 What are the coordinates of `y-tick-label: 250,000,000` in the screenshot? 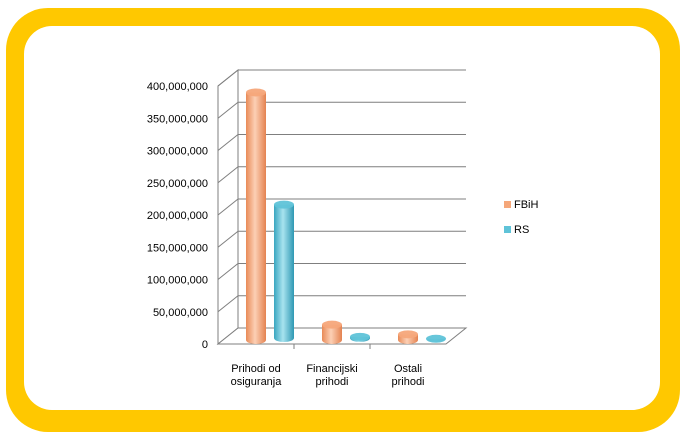 It's located at (177, 184).